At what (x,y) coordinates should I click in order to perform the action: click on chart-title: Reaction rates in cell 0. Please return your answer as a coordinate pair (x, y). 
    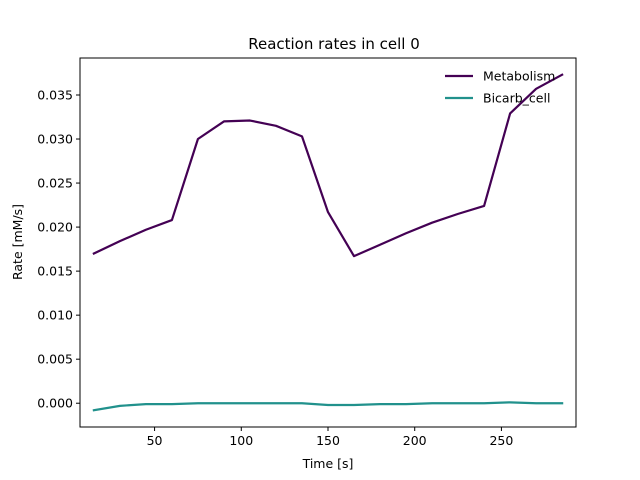
    Looking at the image, I should click on (334, 44).